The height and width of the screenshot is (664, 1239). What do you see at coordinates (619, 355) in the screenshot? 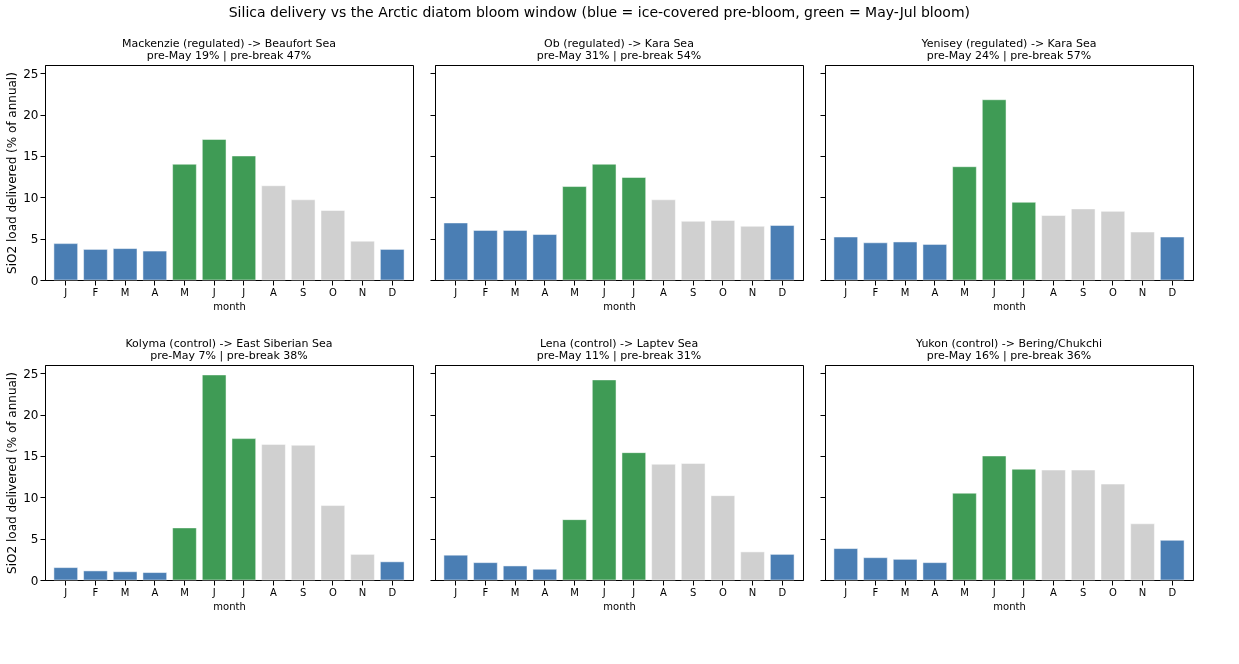
I see `chart-subtitle: pre-May 11% | pre-break 31%` at bounding box center [619, 355].